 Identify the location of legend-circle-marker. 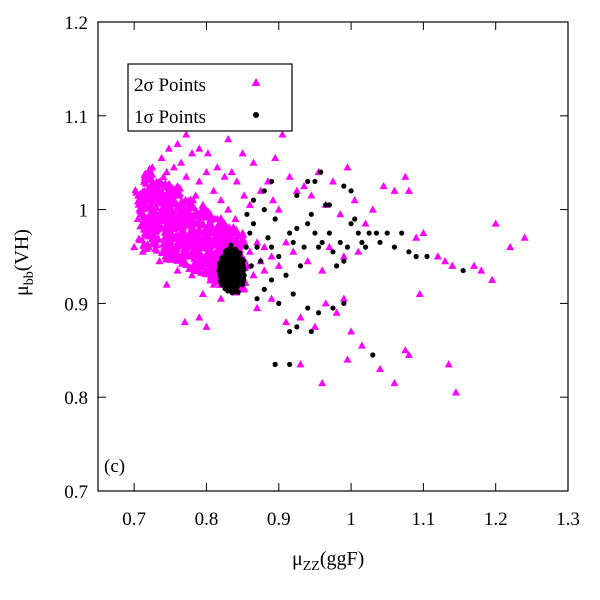
(256, 115).